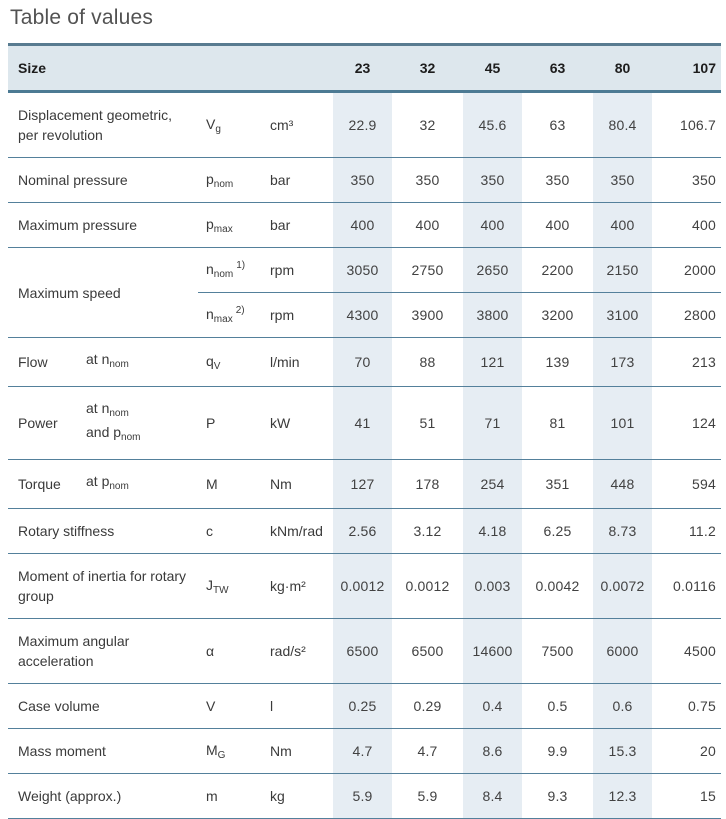  I want to click on row-symbol: M, so click(230, 484).